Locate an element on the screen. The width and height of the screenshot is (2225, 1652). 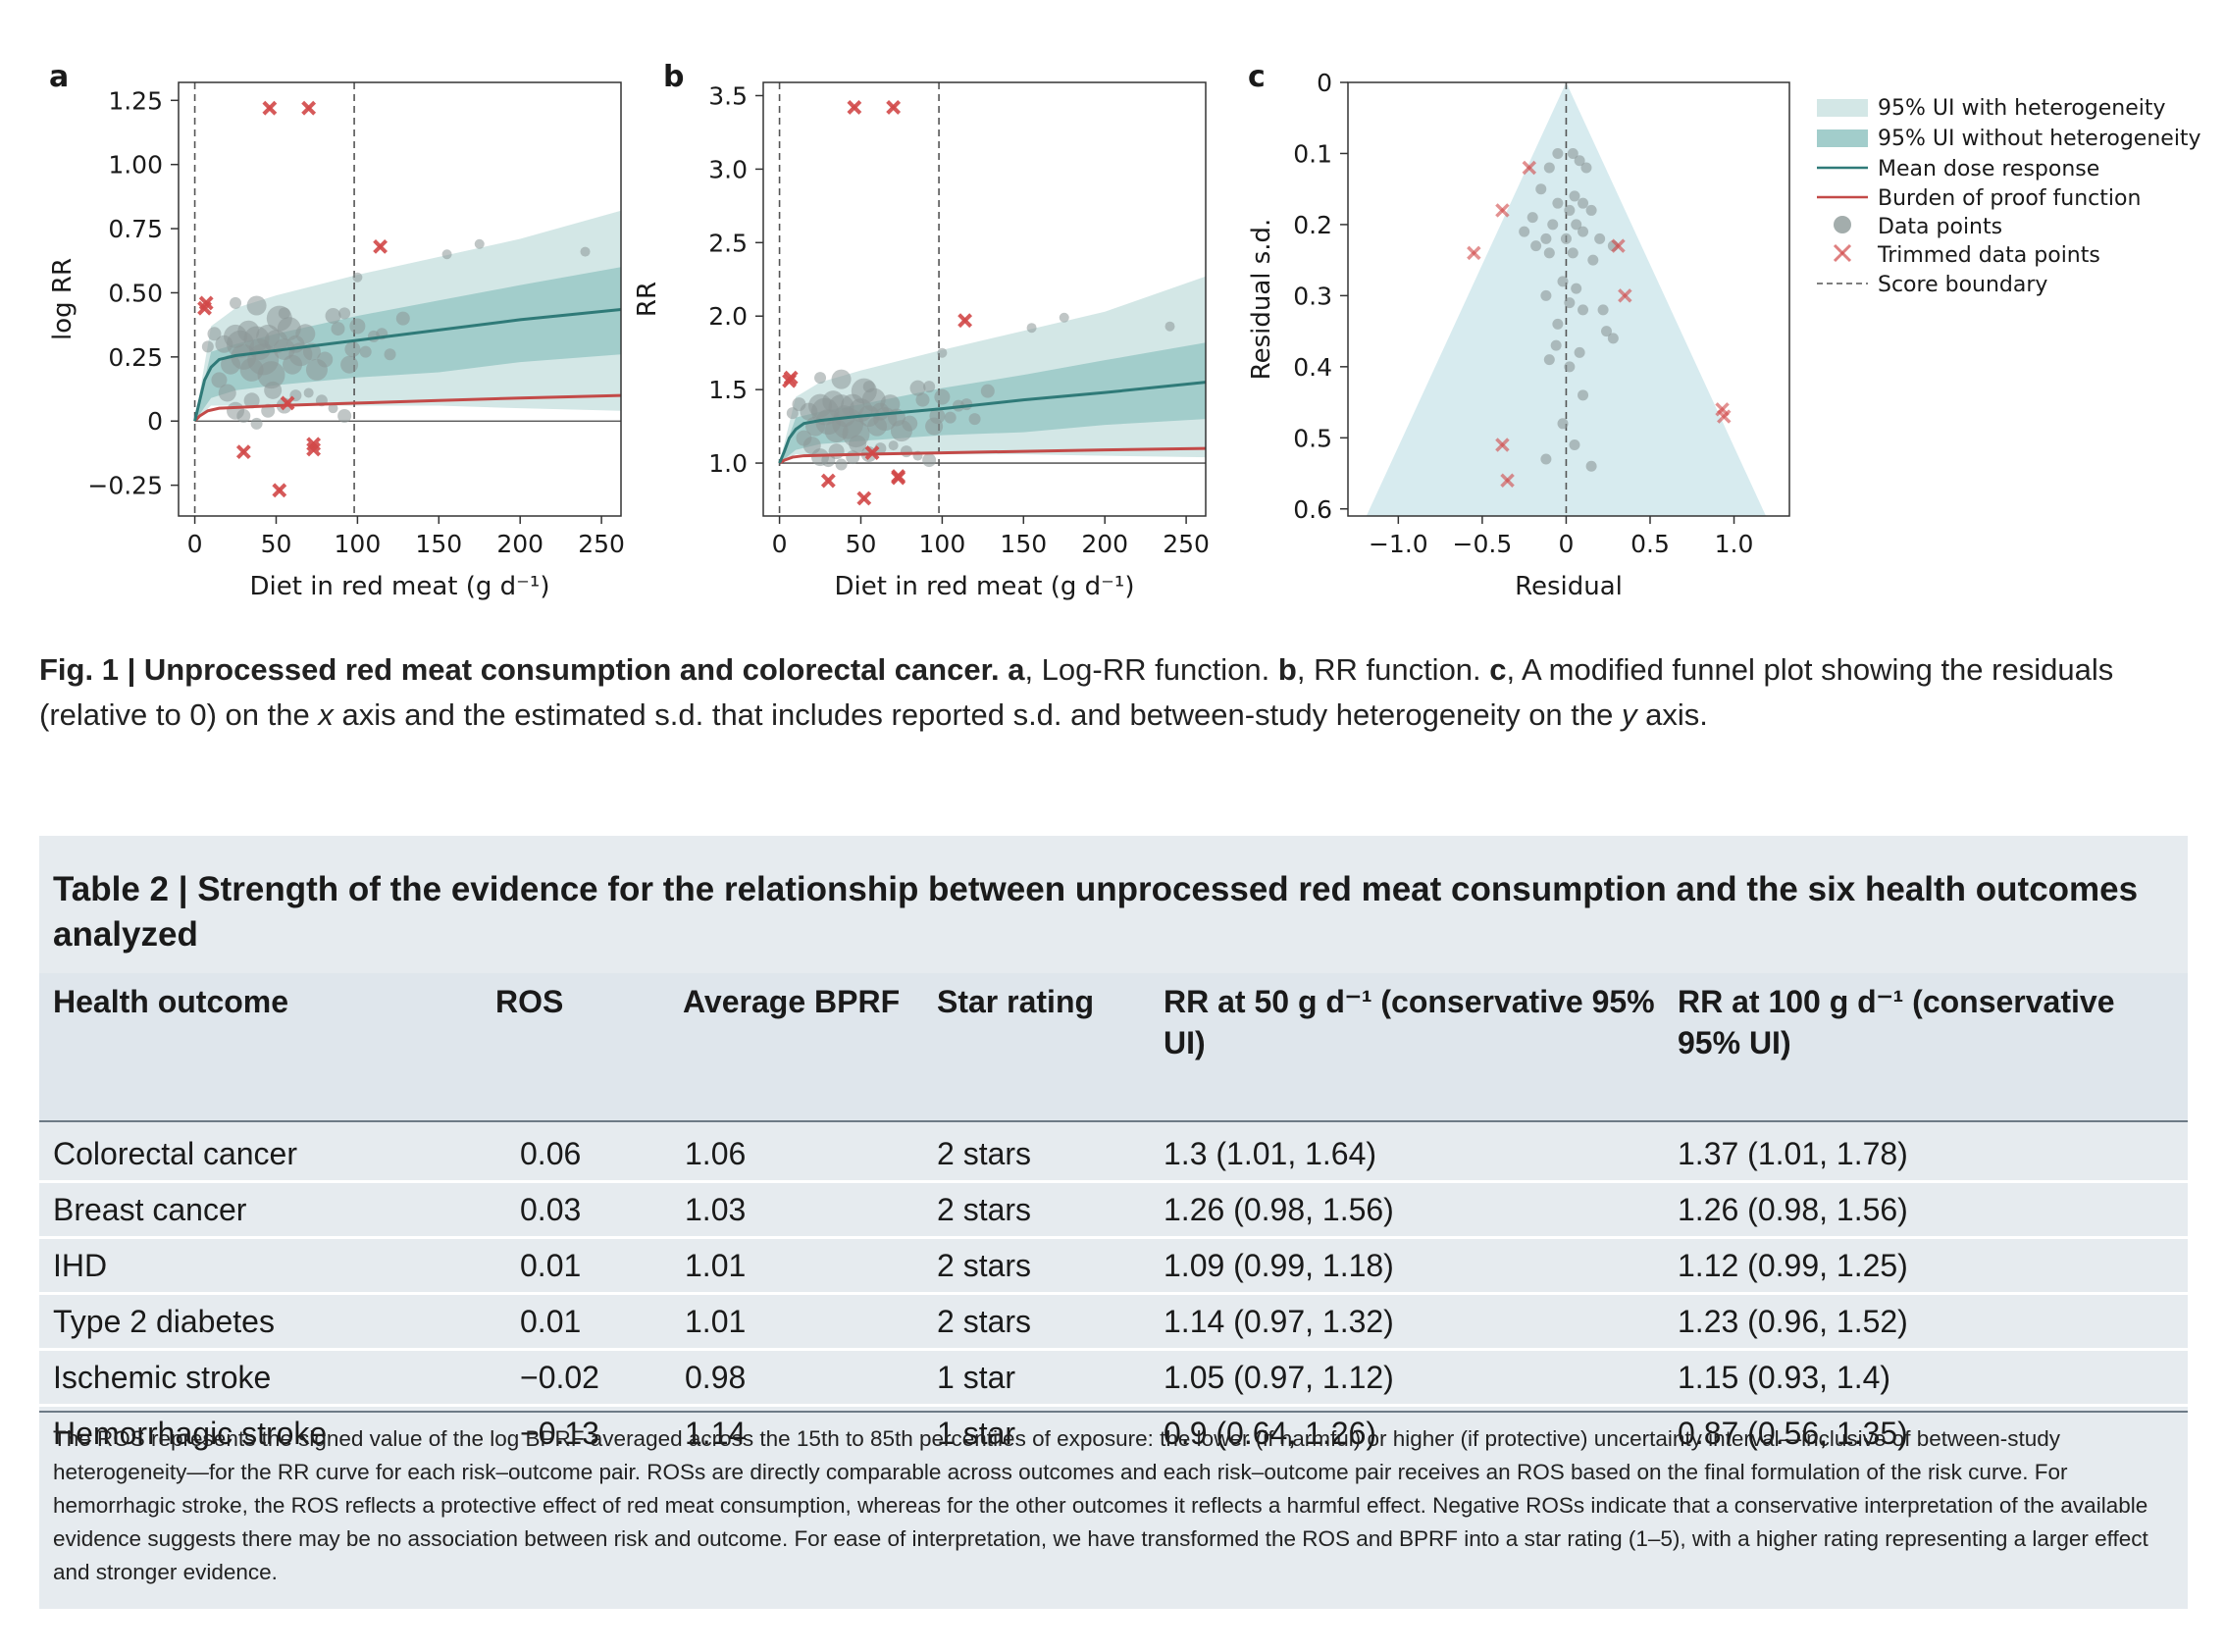
caption-text-c3: axis. is located at coordinates (1676, 714).